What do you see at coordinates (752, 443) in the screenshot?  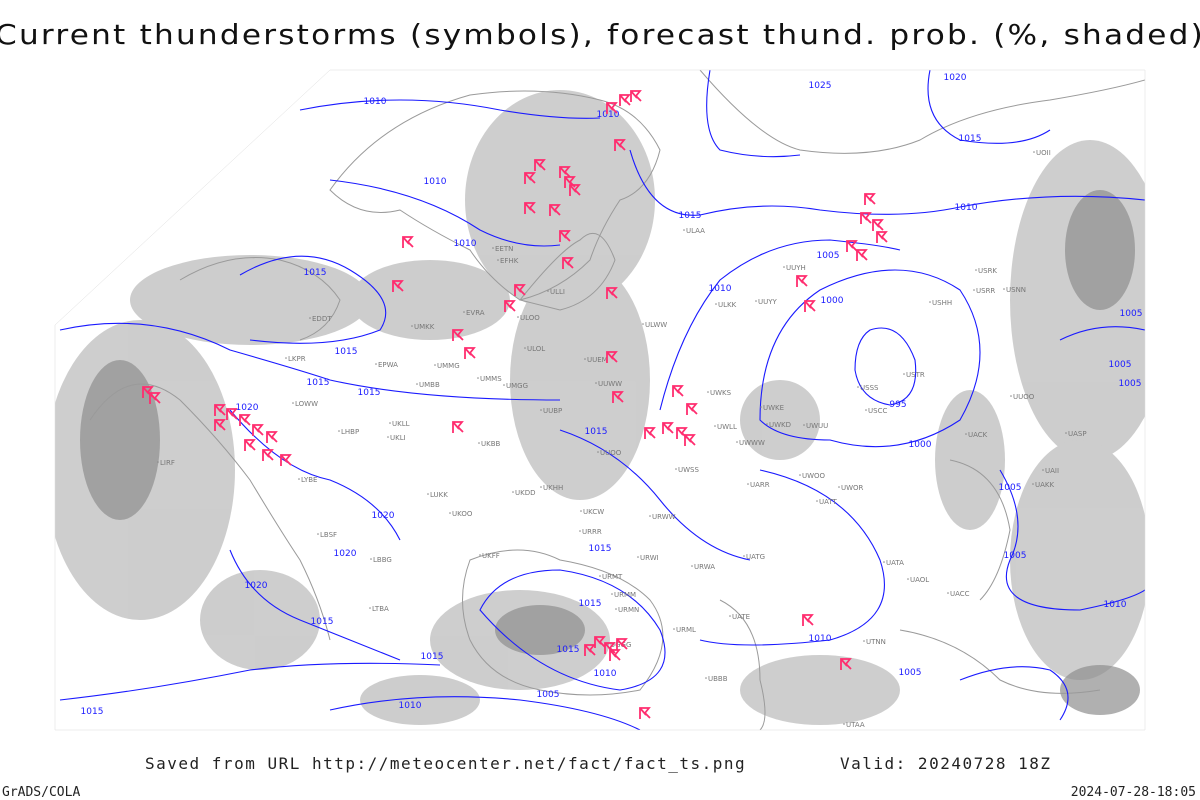 I see `station-label: UWWW` at bounding box center [752, 443].